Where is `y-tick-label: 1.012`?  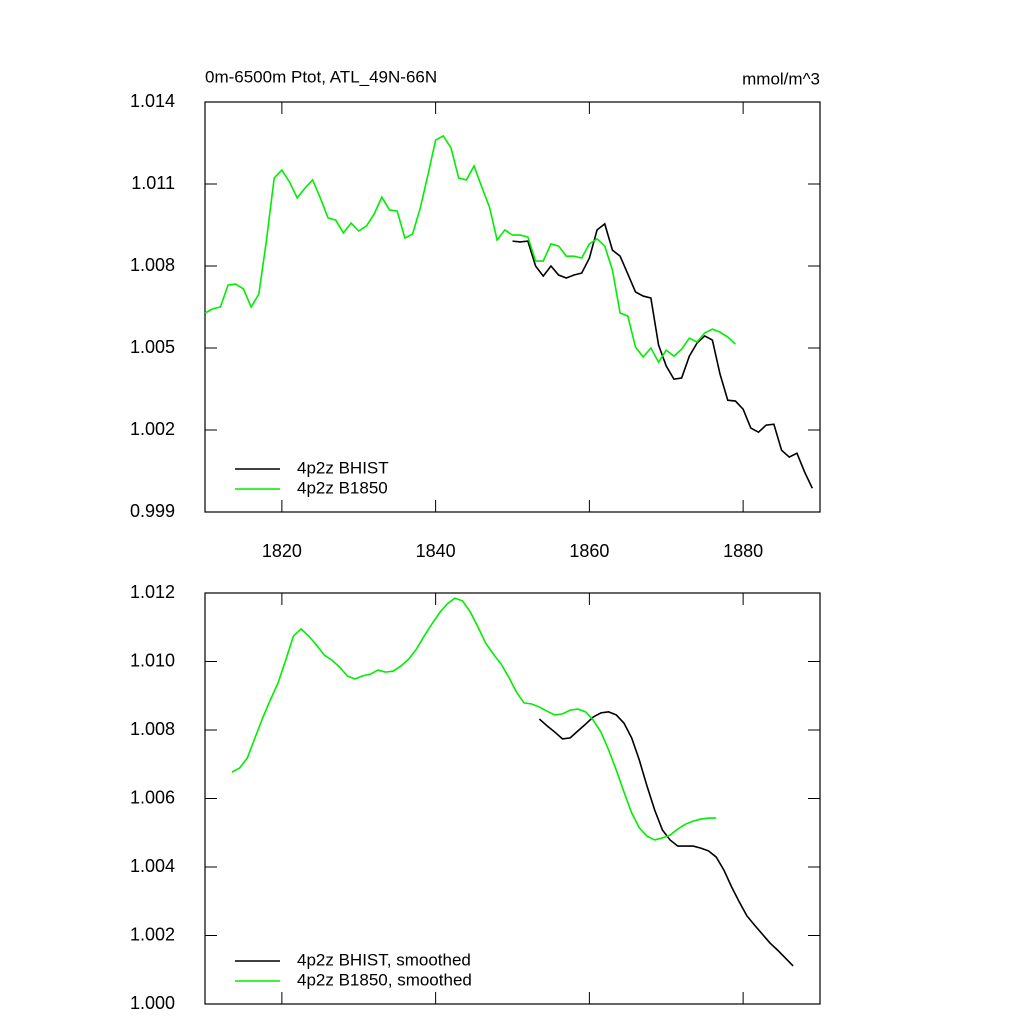
y-tick-label: 1.012 is located at coordinates (152, 592).